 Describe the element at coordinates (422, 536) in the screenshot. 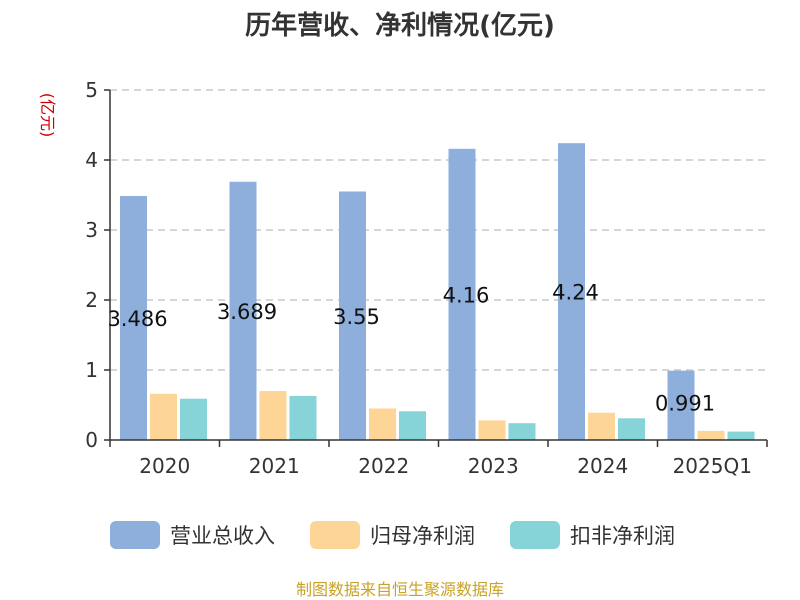

I see `legend-label: 归母净利润` at that location.